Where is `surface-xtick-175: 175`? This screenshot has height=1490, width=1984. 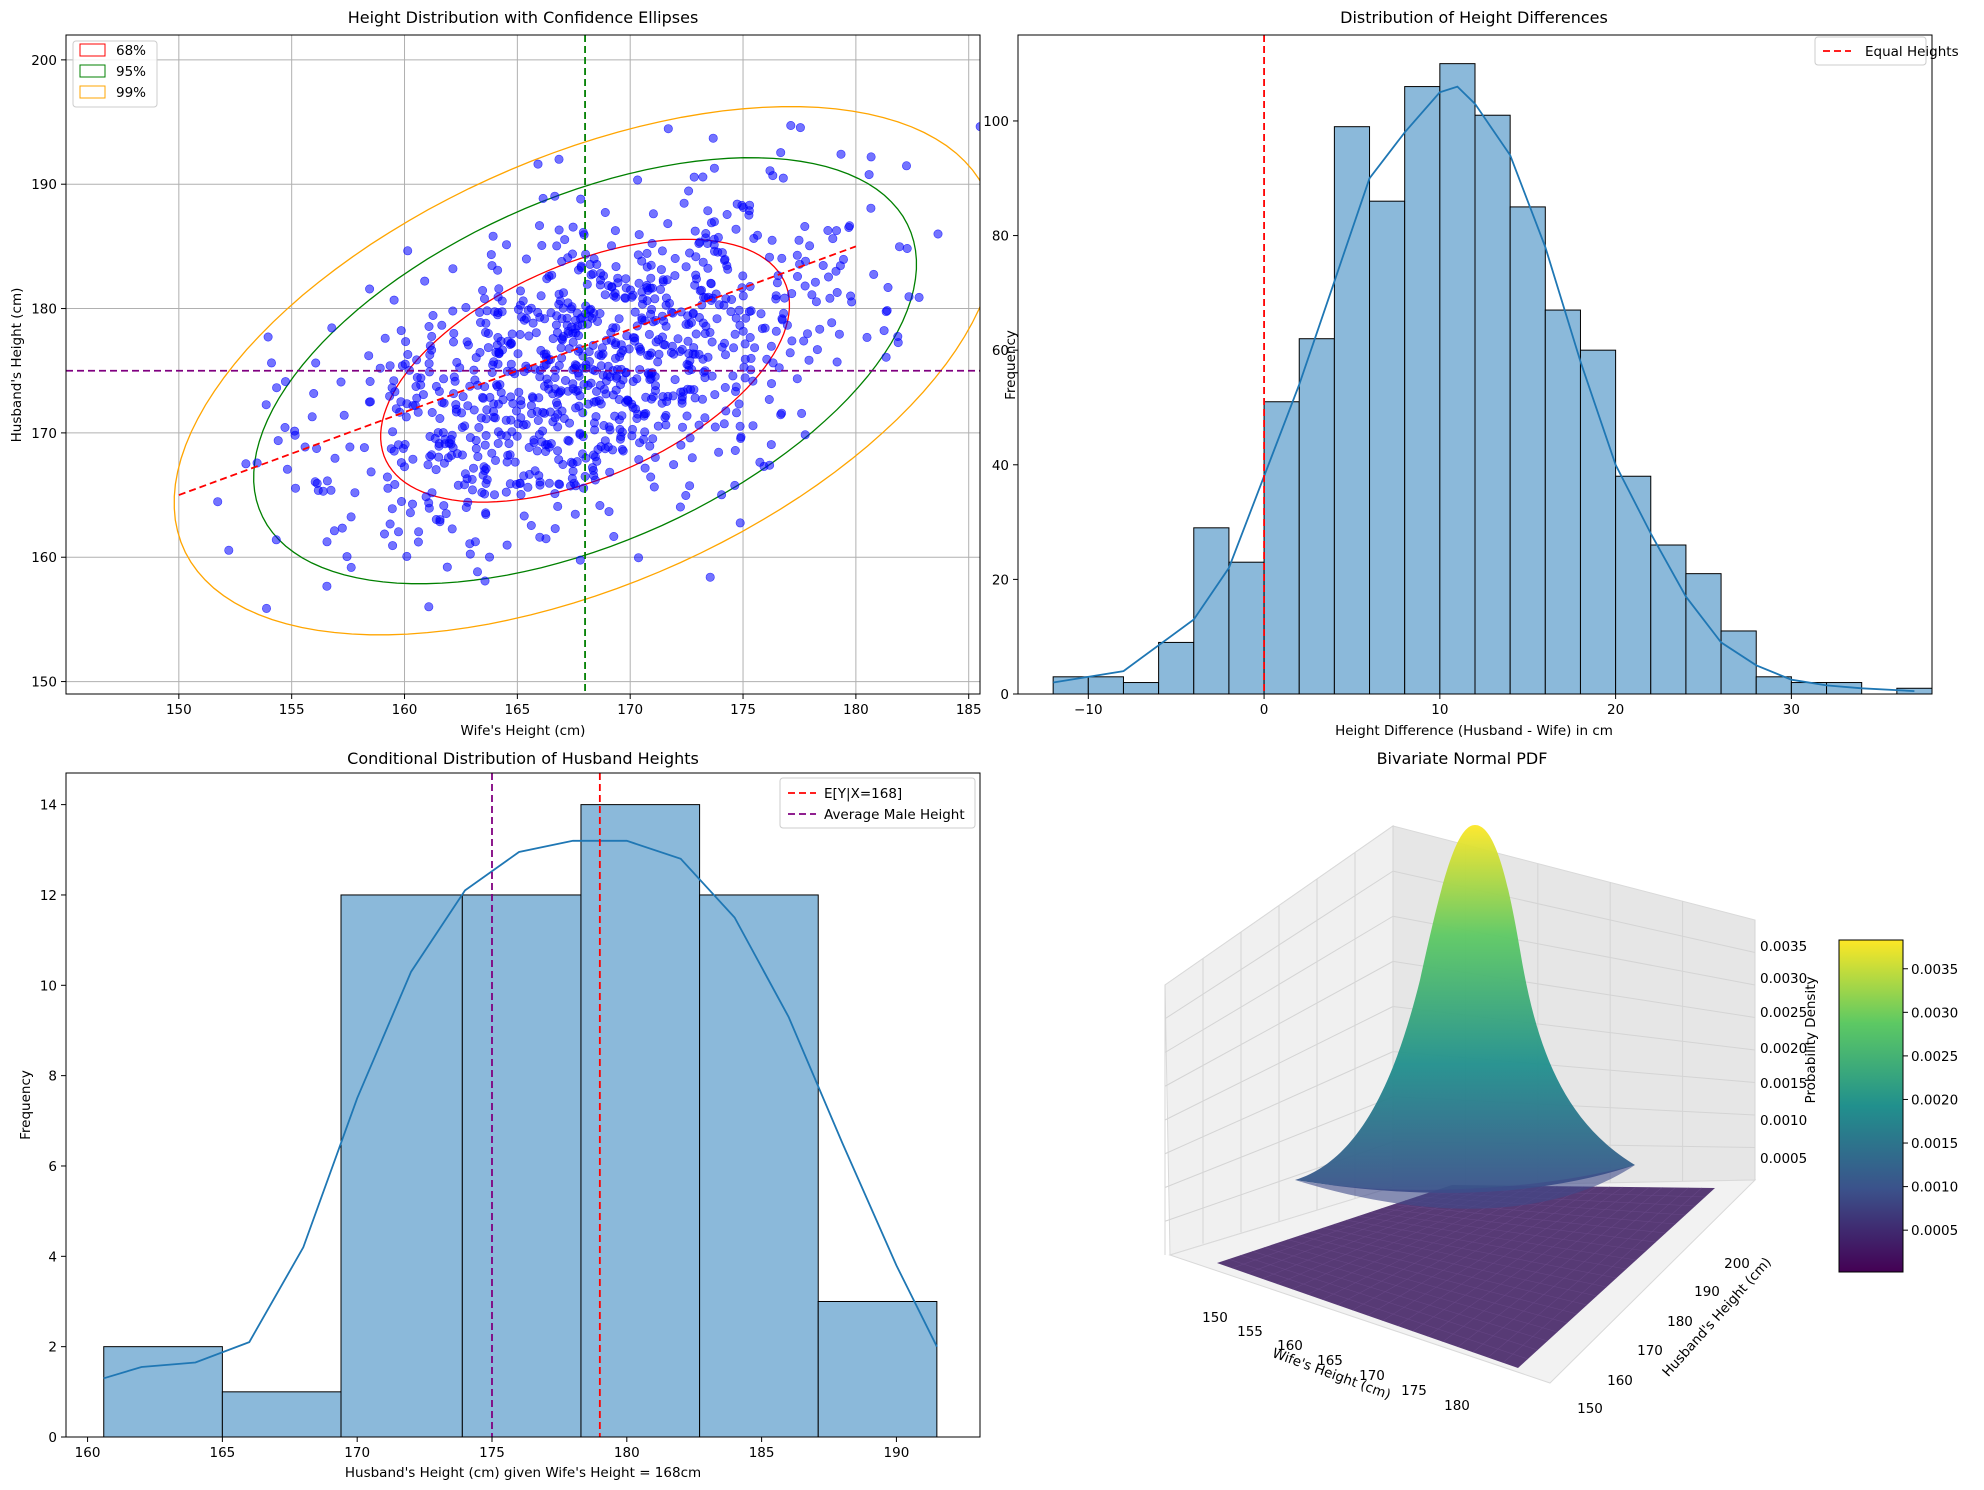
surface-xtick-175: 175 is located at coordinates (1414, 1391).